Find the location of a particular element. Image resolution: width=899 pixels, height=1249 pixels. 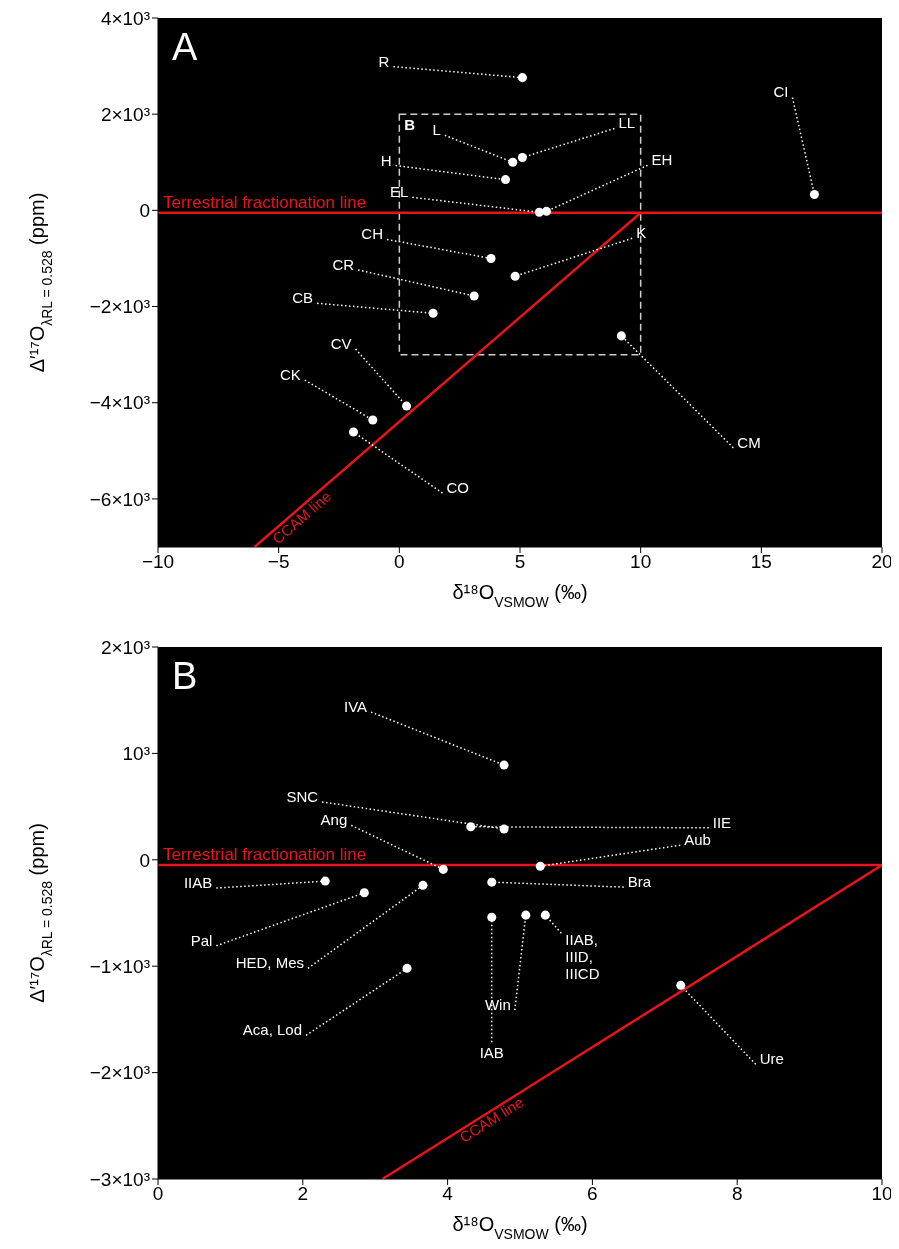

annotation: IIAB, IIID, IIICD is located at coordinates (582, 957).